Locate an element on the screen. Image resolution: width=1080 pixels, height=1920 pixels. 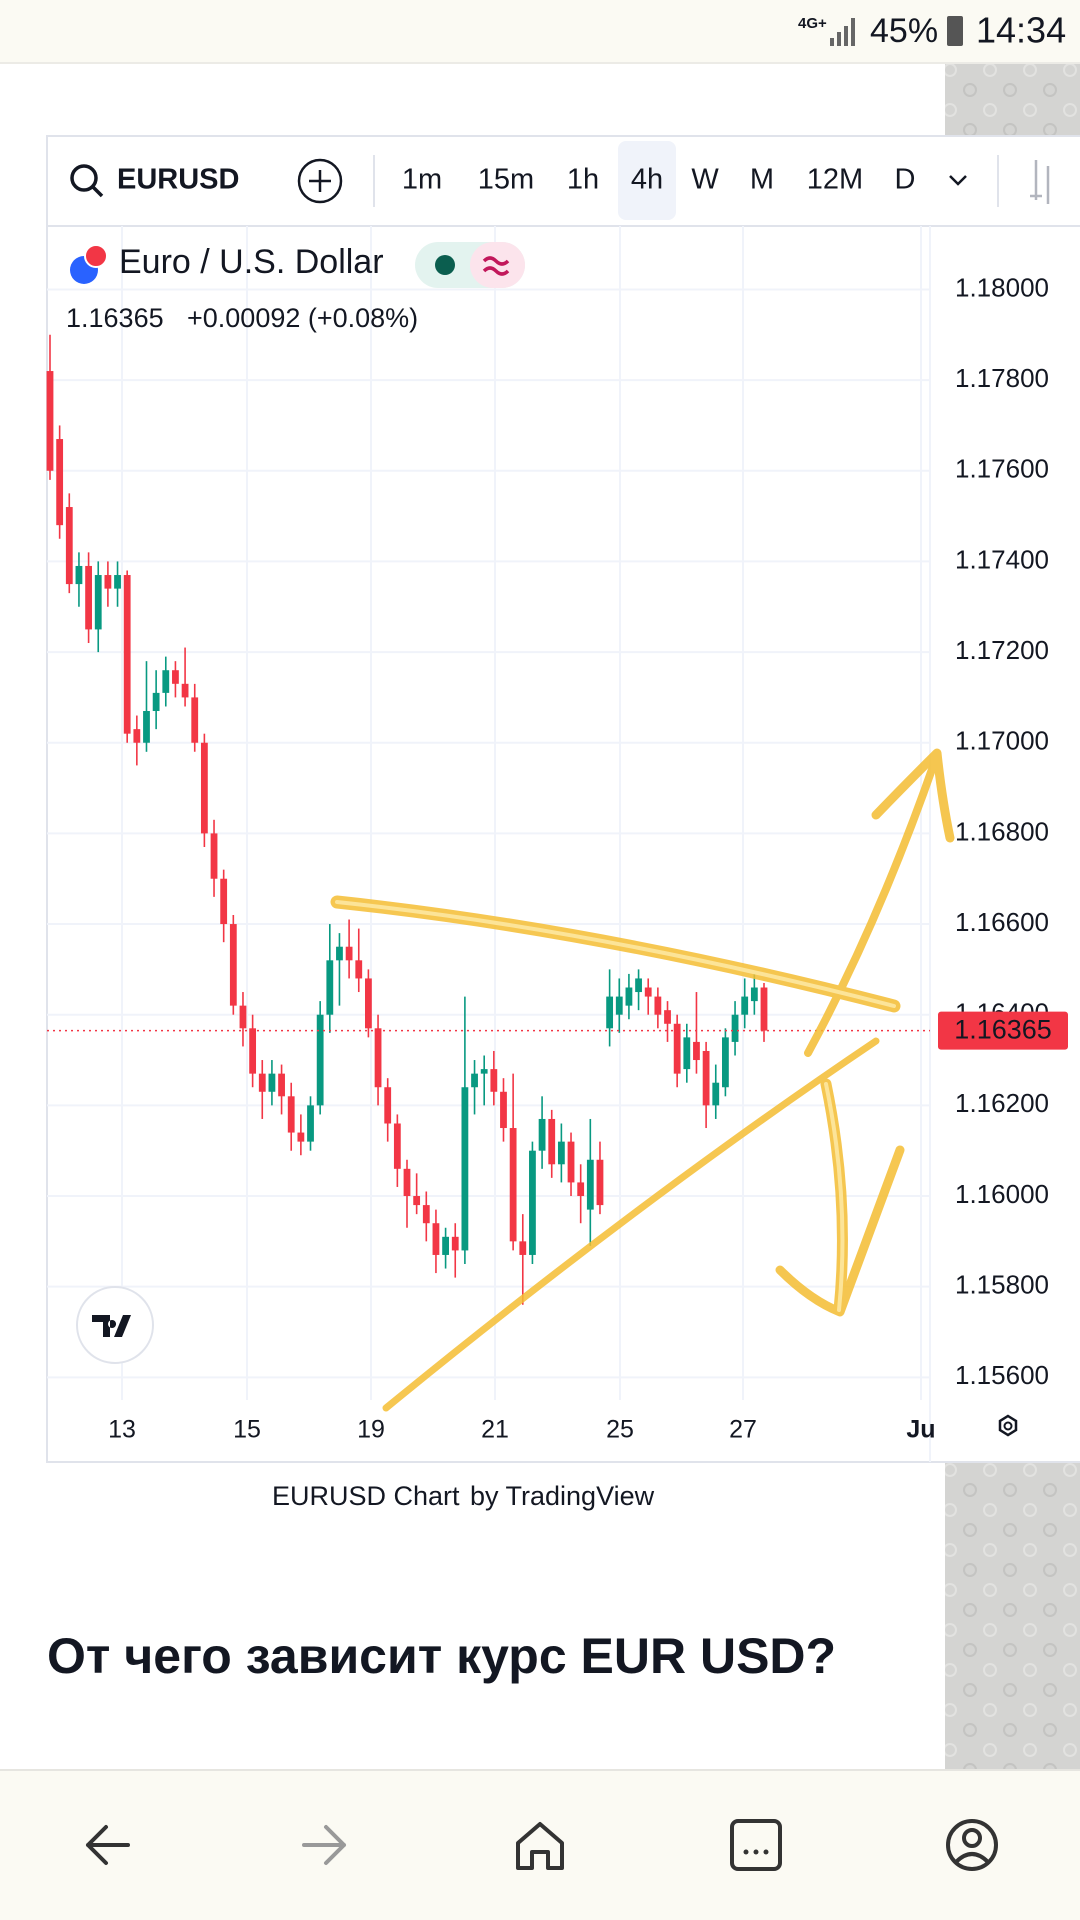
interval-button: 12M is located at coordinates (835, 180).